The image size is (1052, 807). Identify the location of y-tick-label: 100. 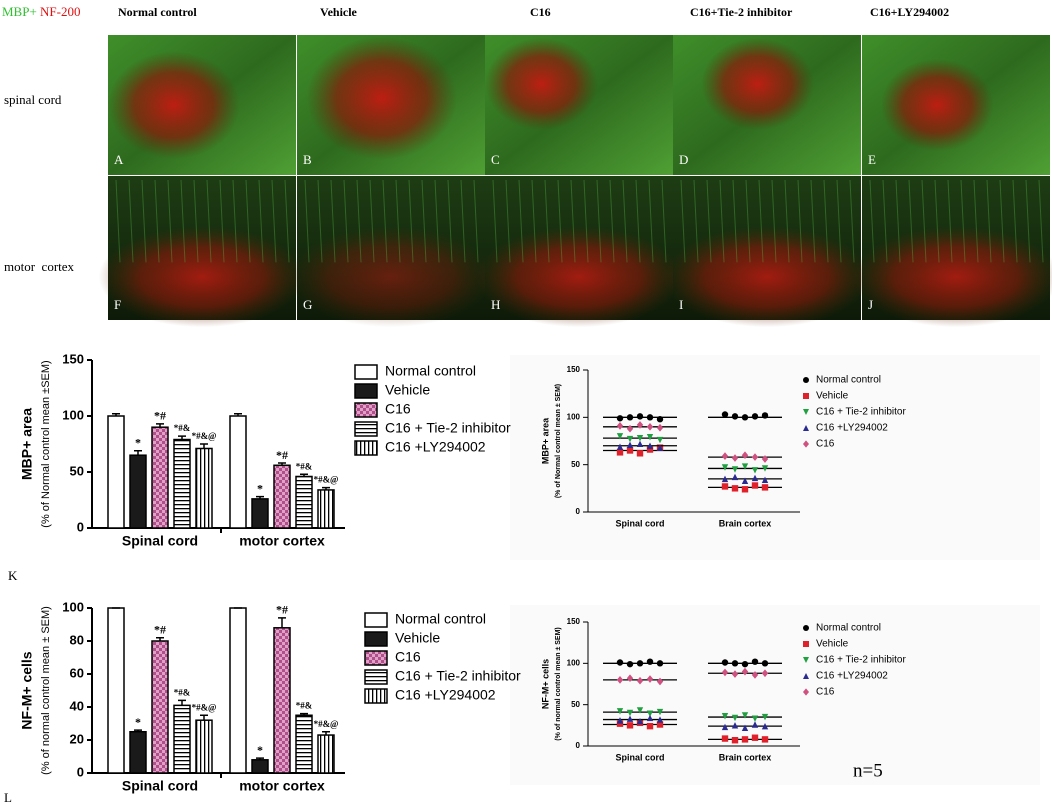
(73, 414).